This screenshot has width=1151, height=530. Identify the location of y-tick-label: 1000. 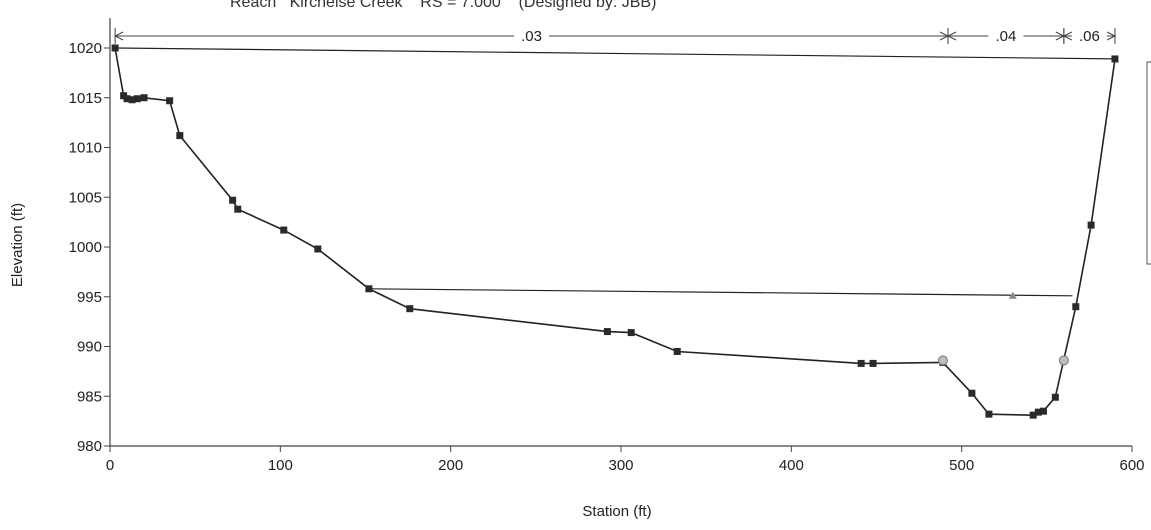
(85, 247).